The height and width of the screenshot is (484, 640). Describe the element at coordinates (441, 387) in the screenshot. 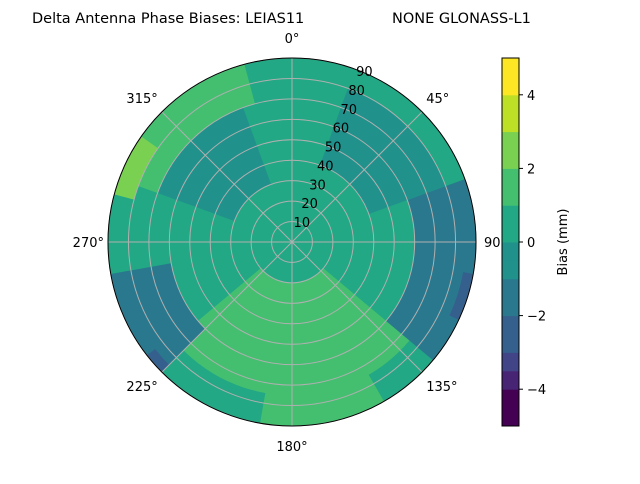

I see `angle-tick-label-135: 135°` at that location.